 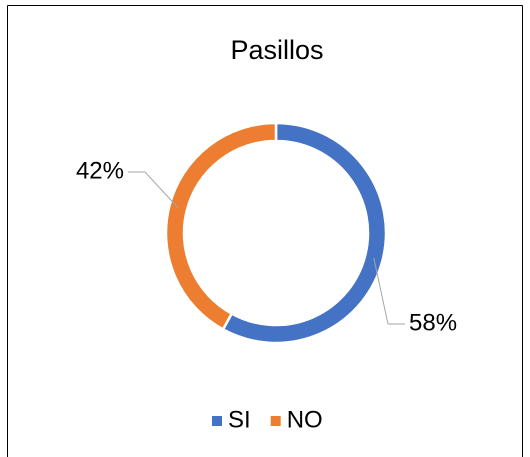 What do you see at coordinates (239, 419) in the screenshot?
I see `legend-label: SI` at bounding box center [239, 419].